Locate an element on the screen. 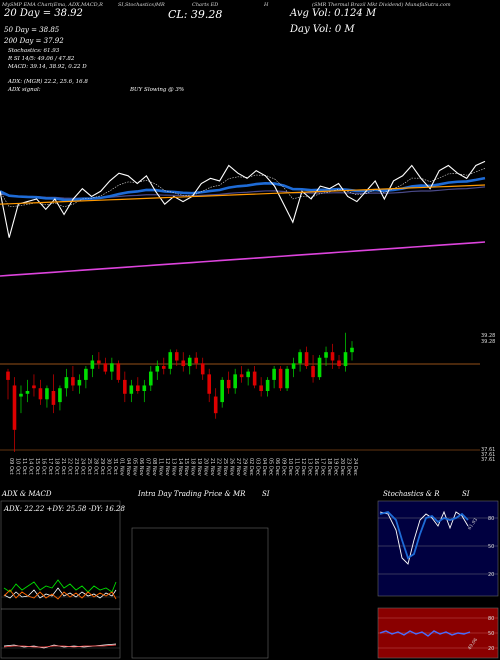 The width and height of the screenshot is (500, 660). date-tick-label: 06 Dec is located at coordinates (277, 467).